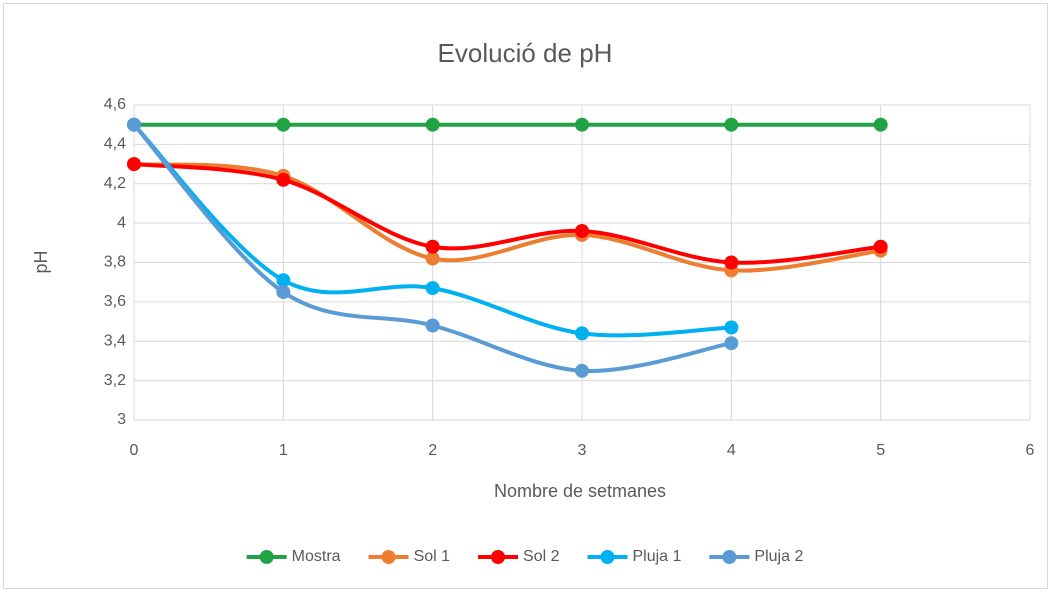  Describe the element at coordinates (121, 222) in the screenshot. I see `y-tick-label: 4` at that location.